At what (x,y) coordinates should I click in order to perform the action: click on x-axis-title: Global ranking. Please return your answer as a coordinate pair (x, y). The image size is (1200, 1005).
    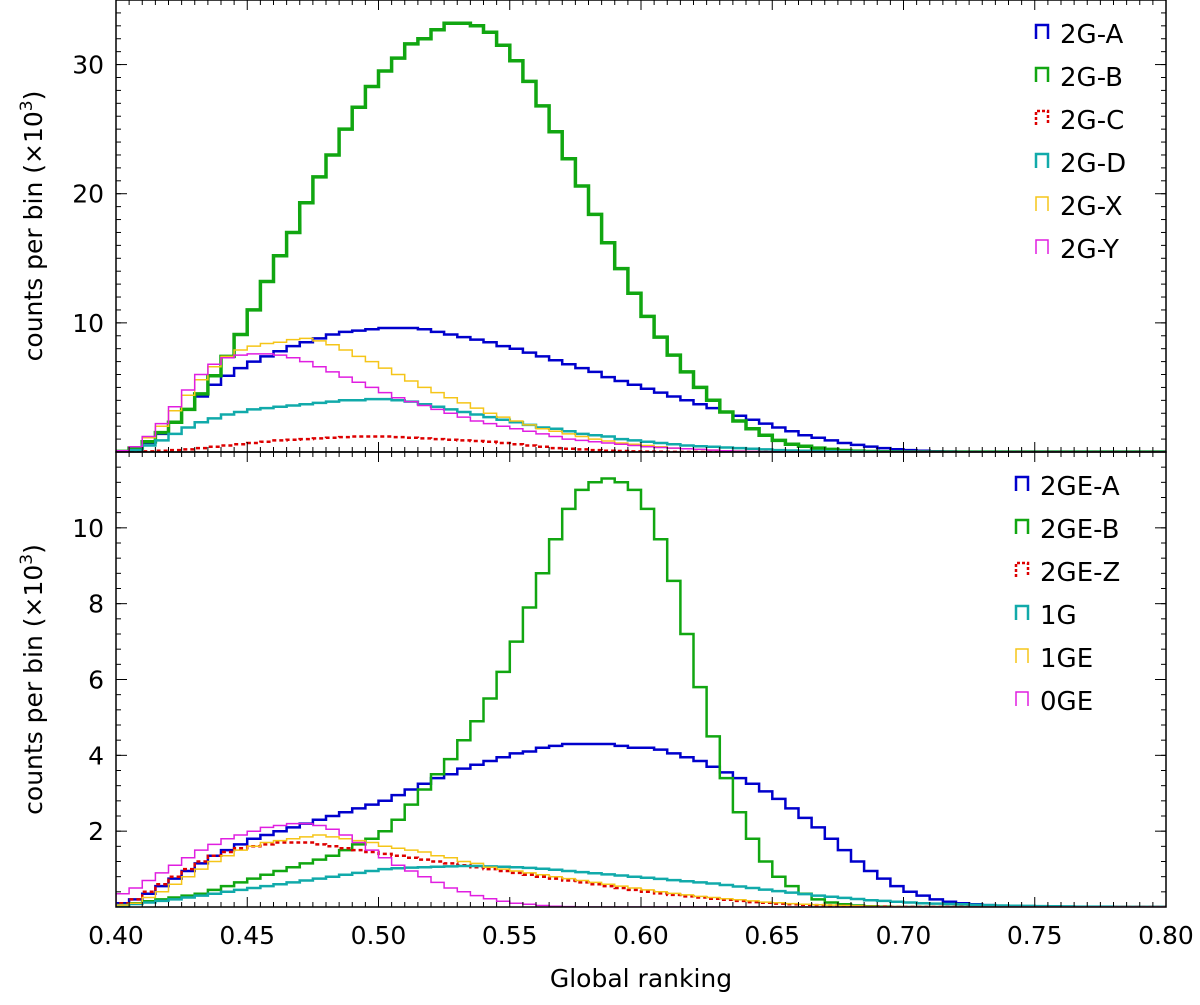
    Looking at the image, I should click on (641, 978).